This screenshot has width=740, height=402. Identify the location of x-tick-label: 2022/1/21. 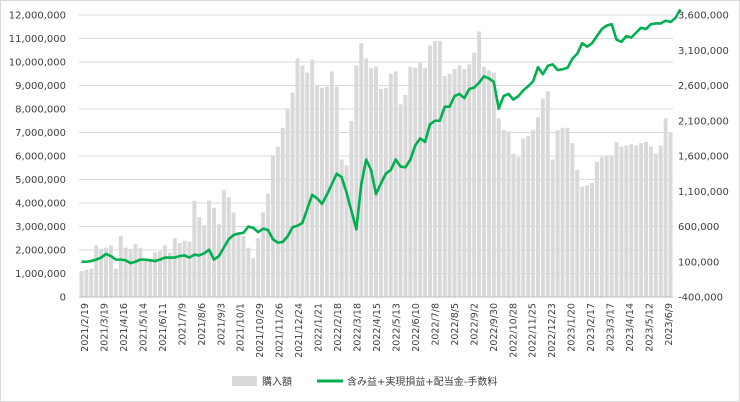
(319, 327).